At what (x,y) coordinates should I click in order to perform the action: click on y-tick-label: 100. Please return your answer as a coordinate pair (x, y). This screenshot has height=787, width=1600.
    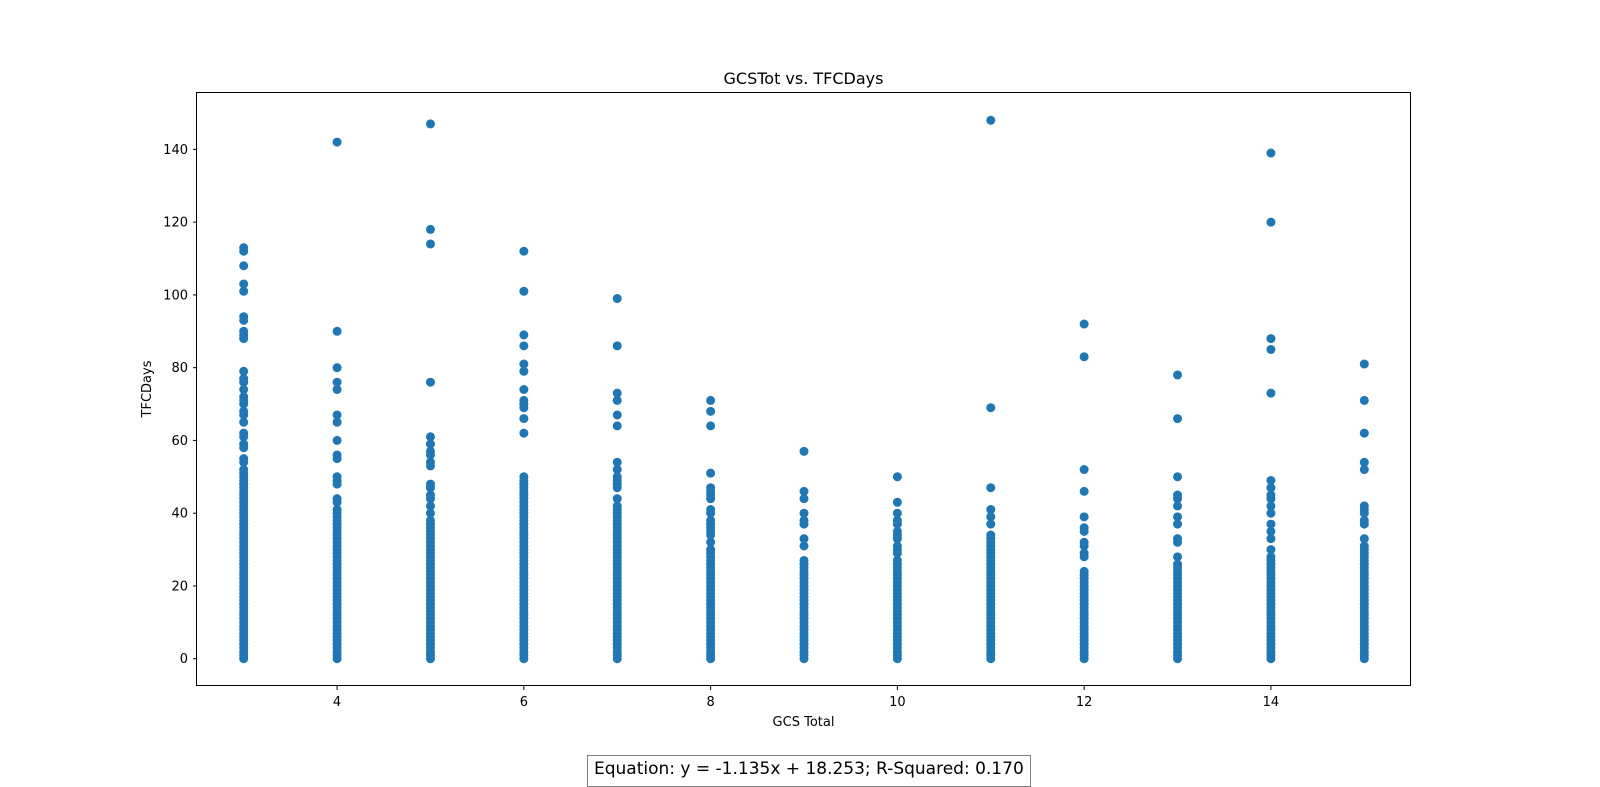
    Looking at the image, I should click on (175, 295).